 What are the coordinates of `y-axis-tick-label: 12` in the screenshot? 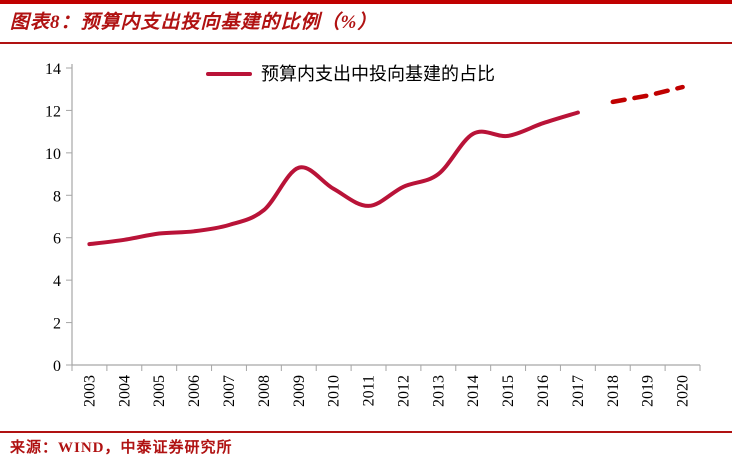 It's located at (53, 111).